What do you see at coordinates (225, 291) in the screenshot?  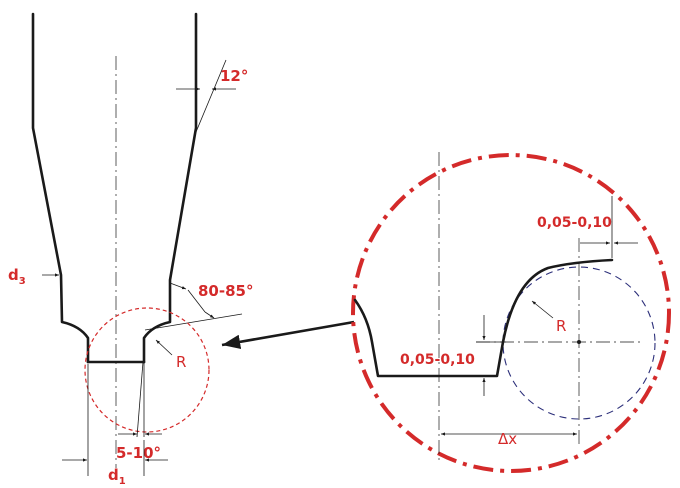 I see `angle-side-label: 80-85°` at bounding box center [225, 291].